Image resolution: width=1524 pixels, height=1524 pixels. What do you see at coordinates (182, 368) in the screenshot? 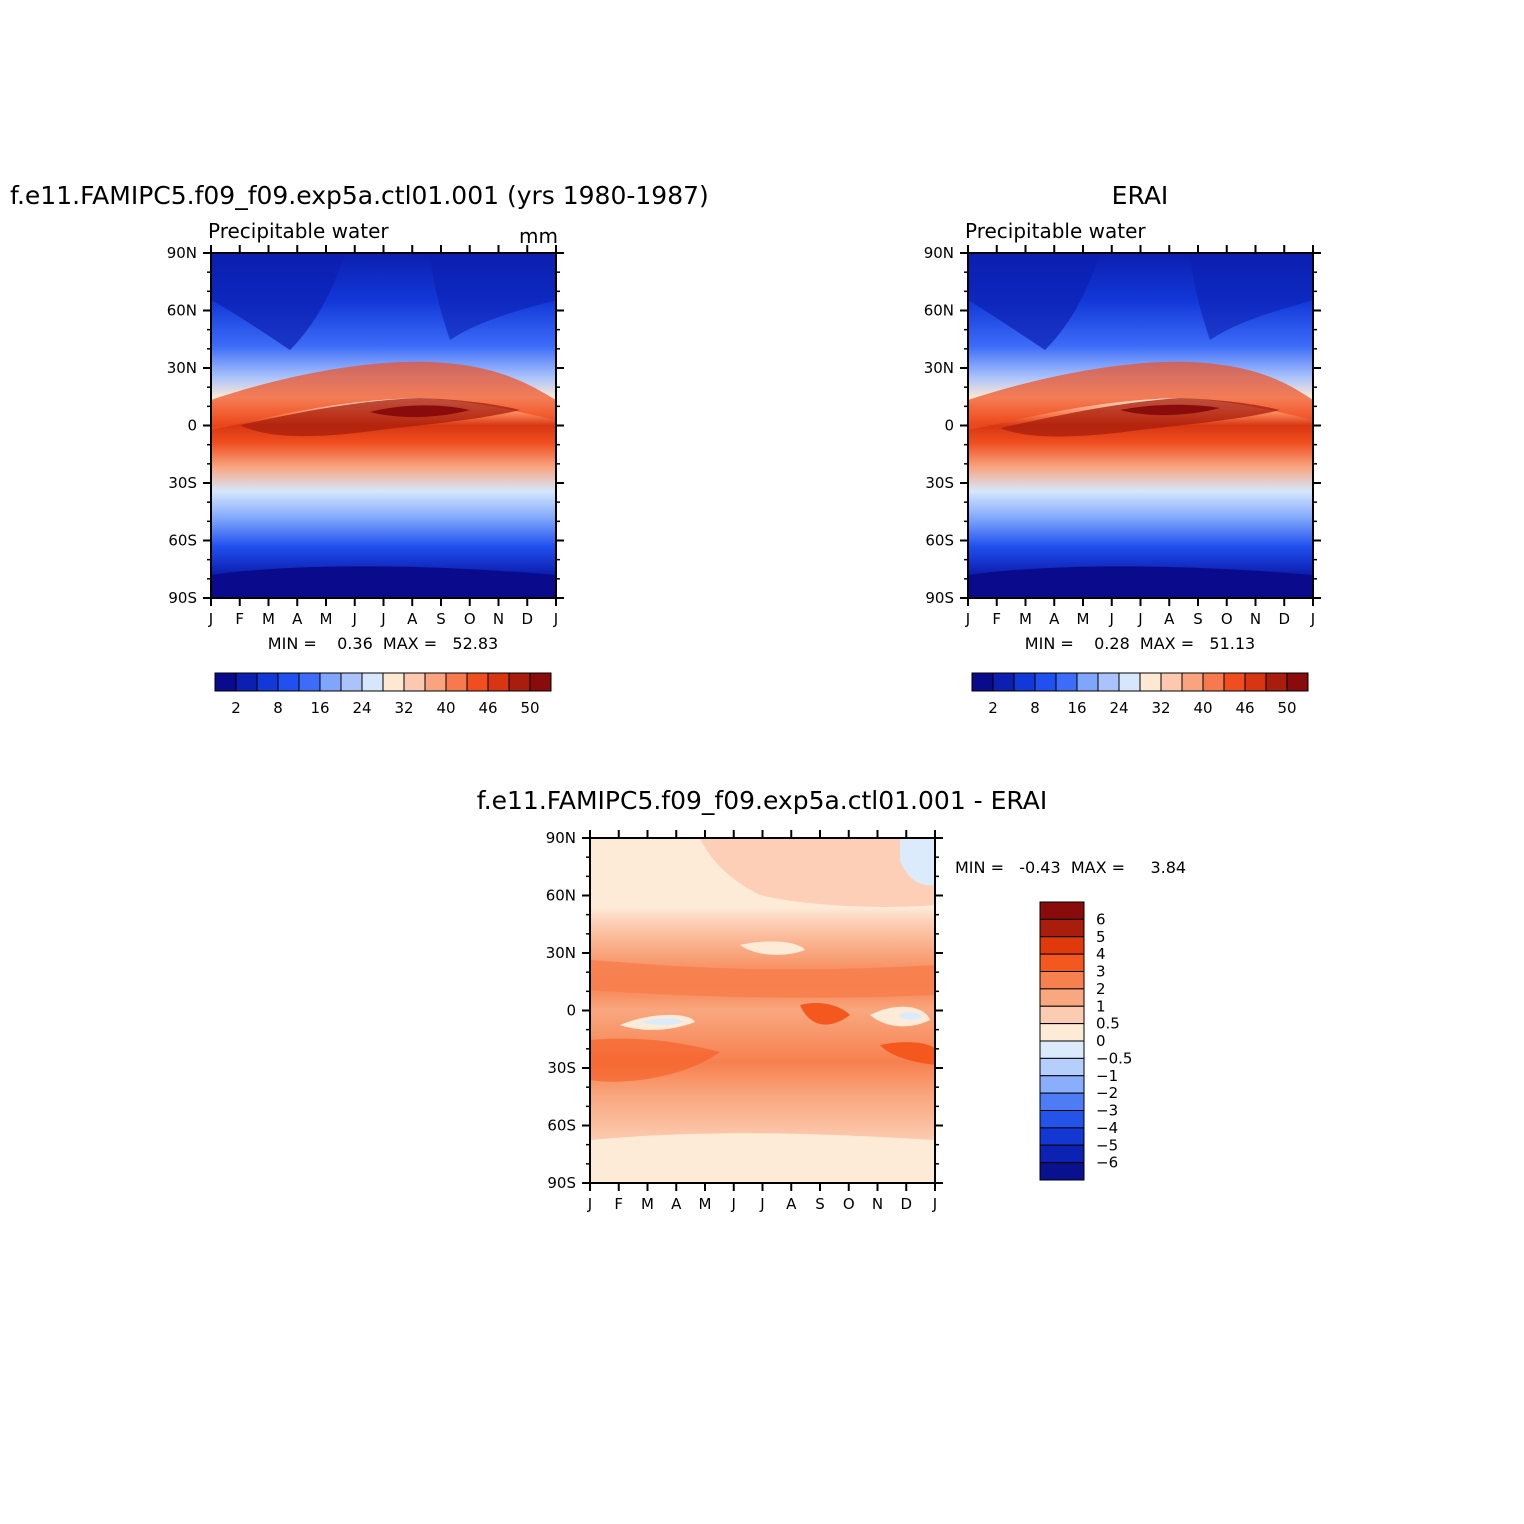
I see `y-tick-label: 30N` at bounding box center [182, 368].